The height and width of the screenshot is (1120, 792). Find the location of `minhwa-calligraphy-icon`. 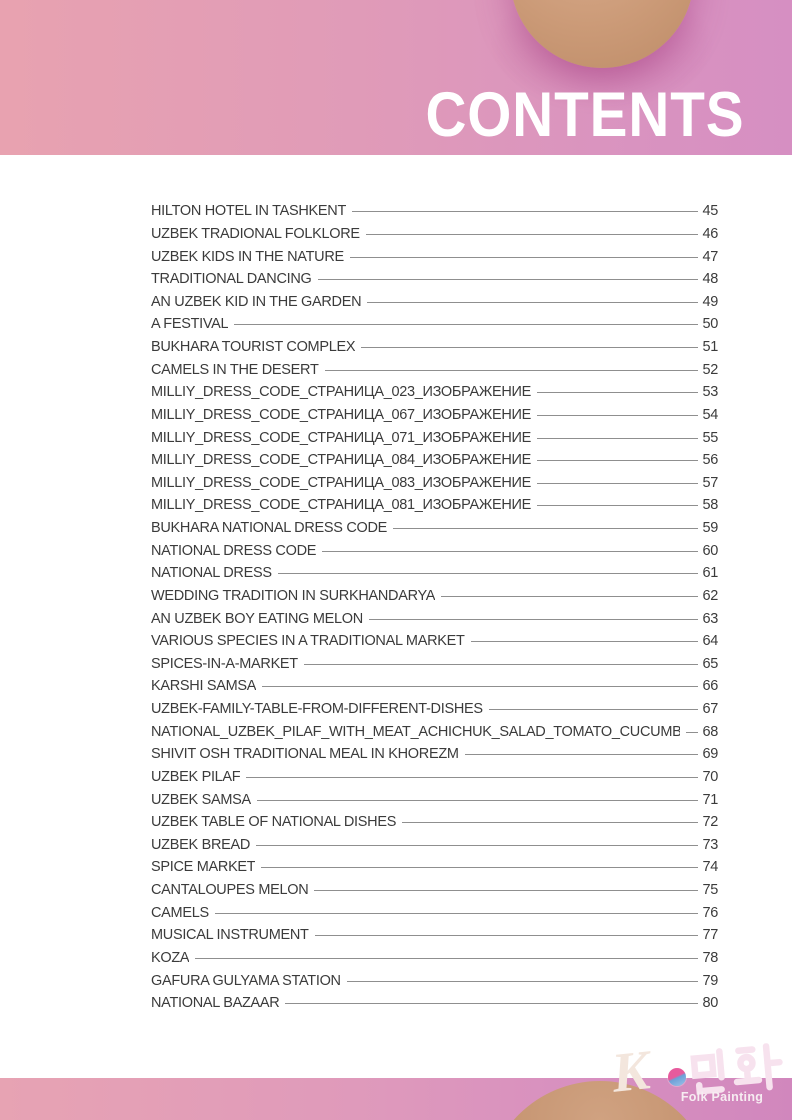

minhwa-calligraphy-icon is located at coordinates (736, 1069).